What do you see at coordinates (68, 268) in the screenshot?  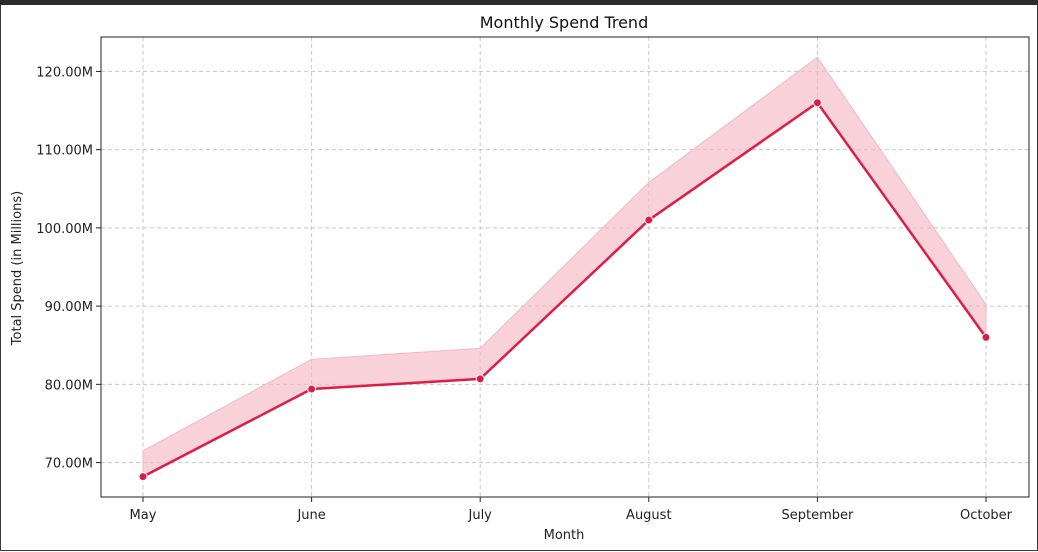 I see `y-axis-ticks: 70.00M 80.00M 90.00M 100.00M 110.00M 120.00M` at bounding box center [68, 268].